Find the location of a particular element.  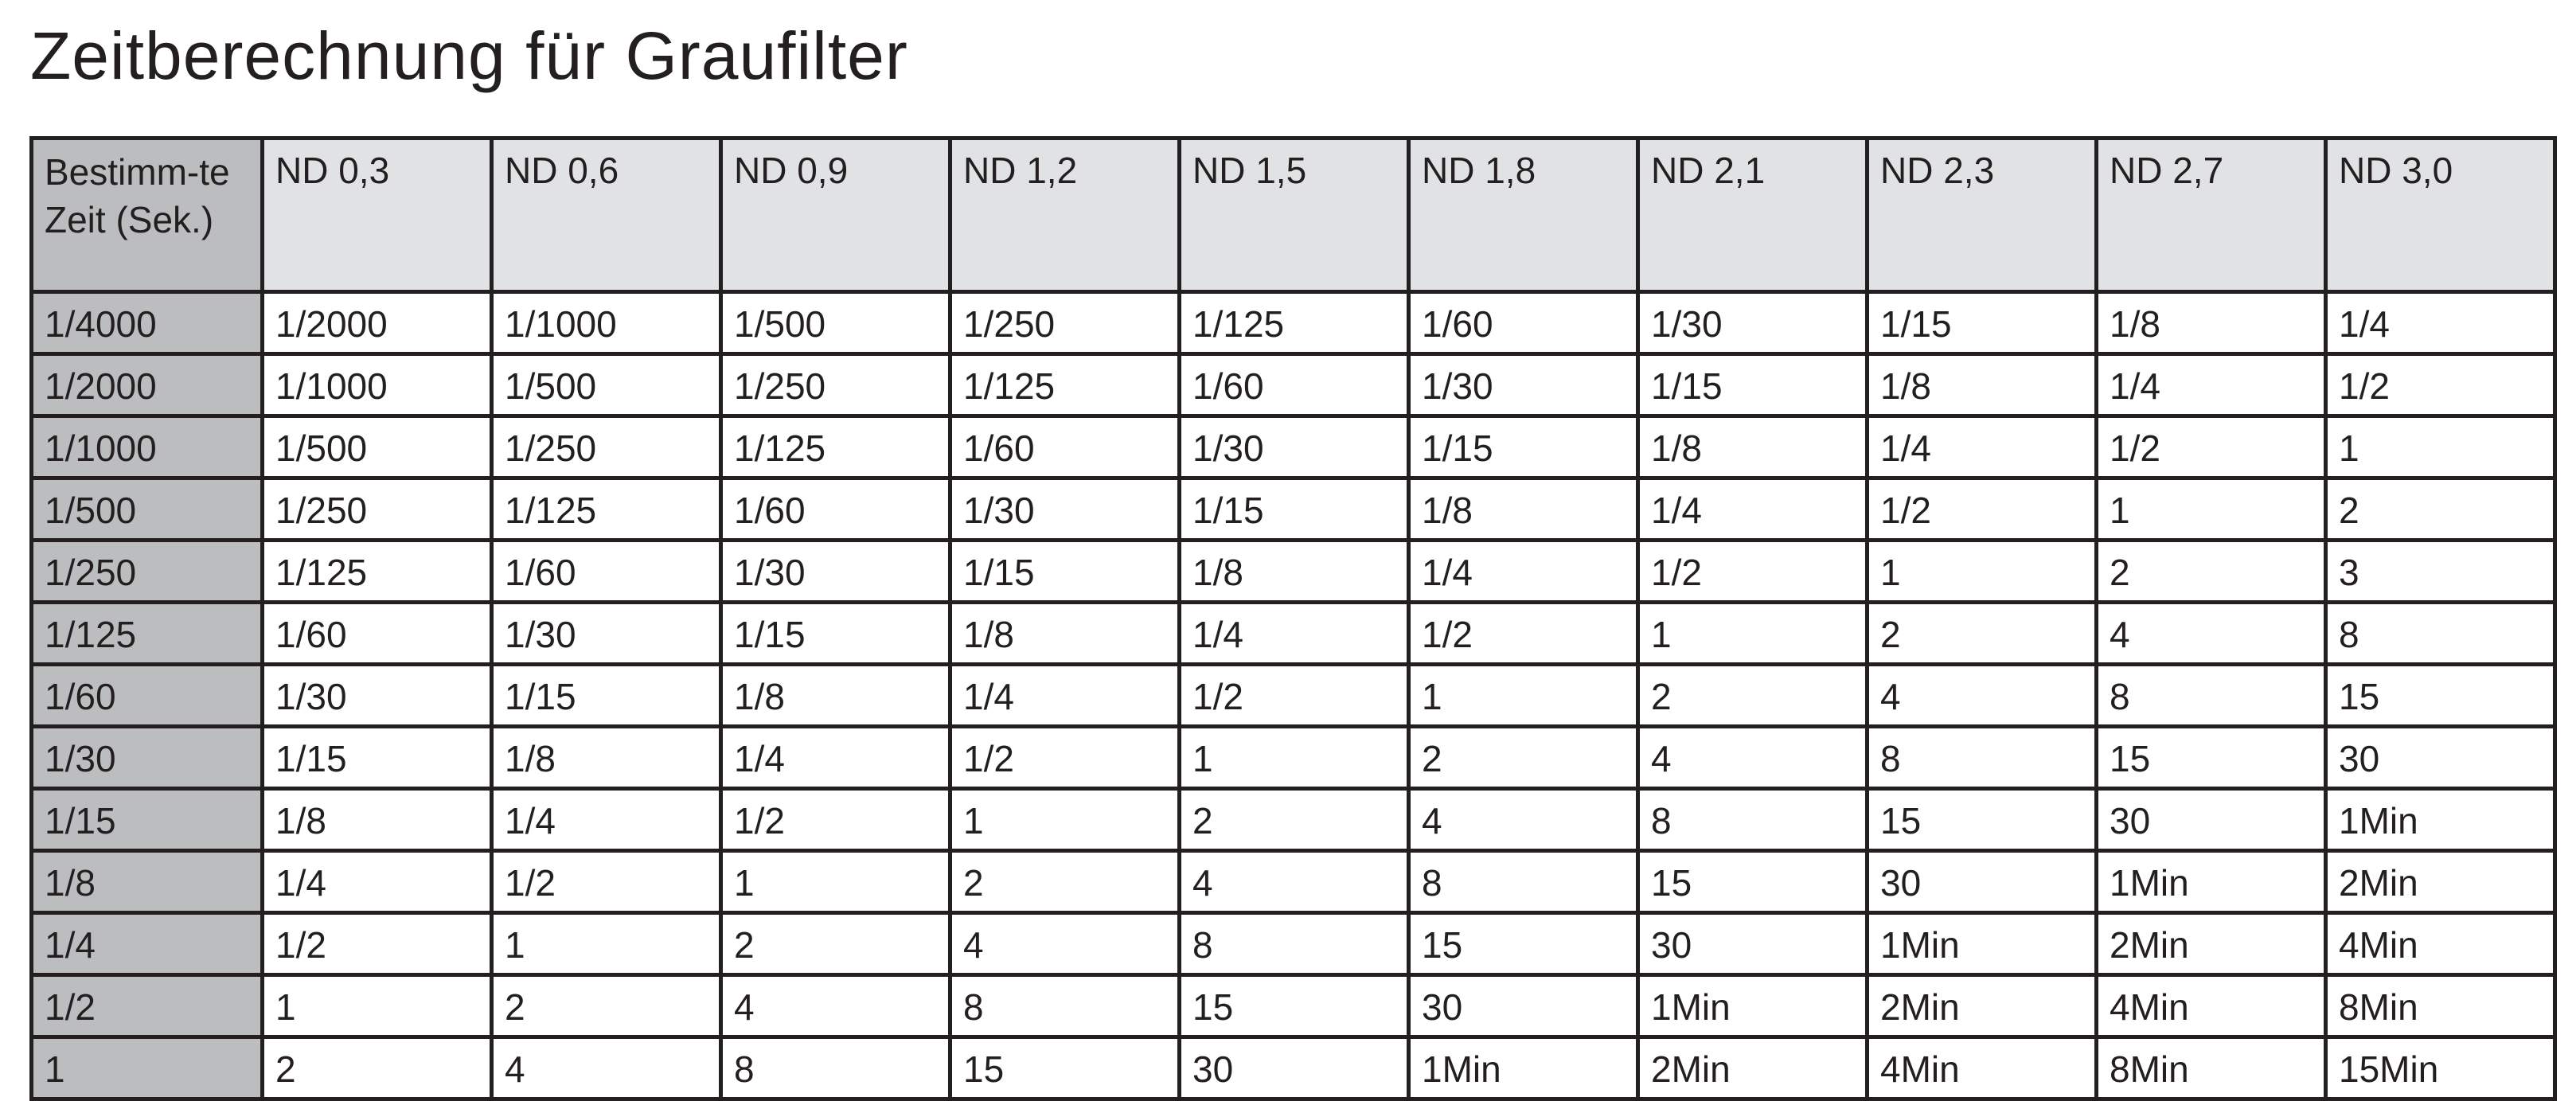

table-cell: 15Min is located at coordinates (2440, 1068).